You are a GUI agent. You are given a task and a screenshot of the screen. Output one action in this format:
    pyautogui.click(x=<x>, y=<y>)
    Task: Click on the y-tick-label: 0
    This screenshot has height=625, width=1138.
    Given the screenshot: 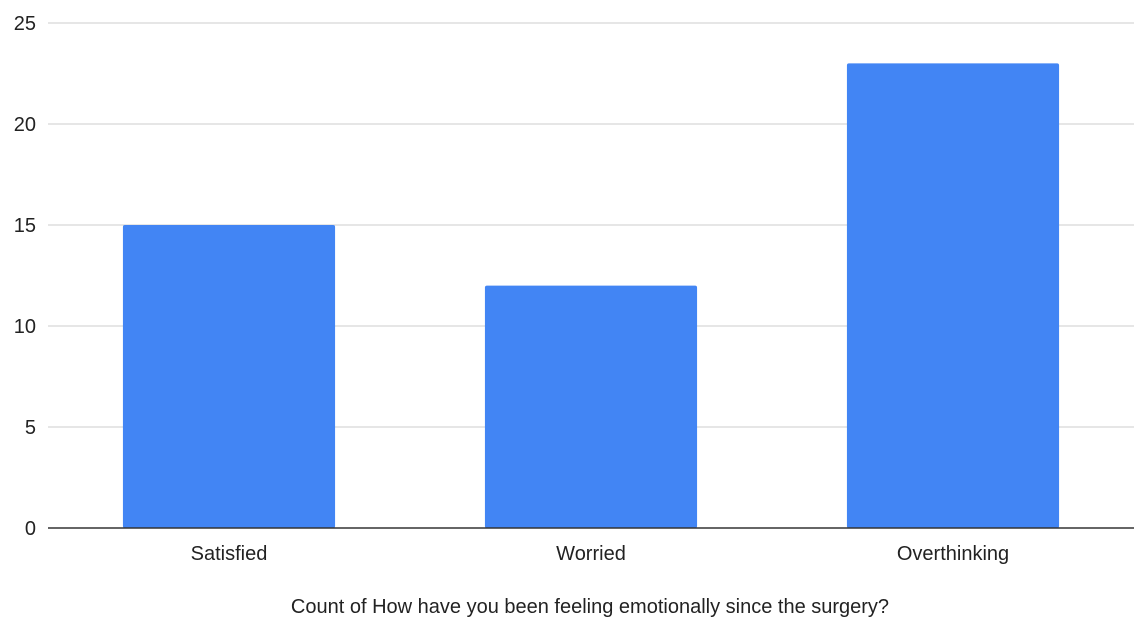 What is the action you would take?
    pyautogui.click(x=30, y=529)
    